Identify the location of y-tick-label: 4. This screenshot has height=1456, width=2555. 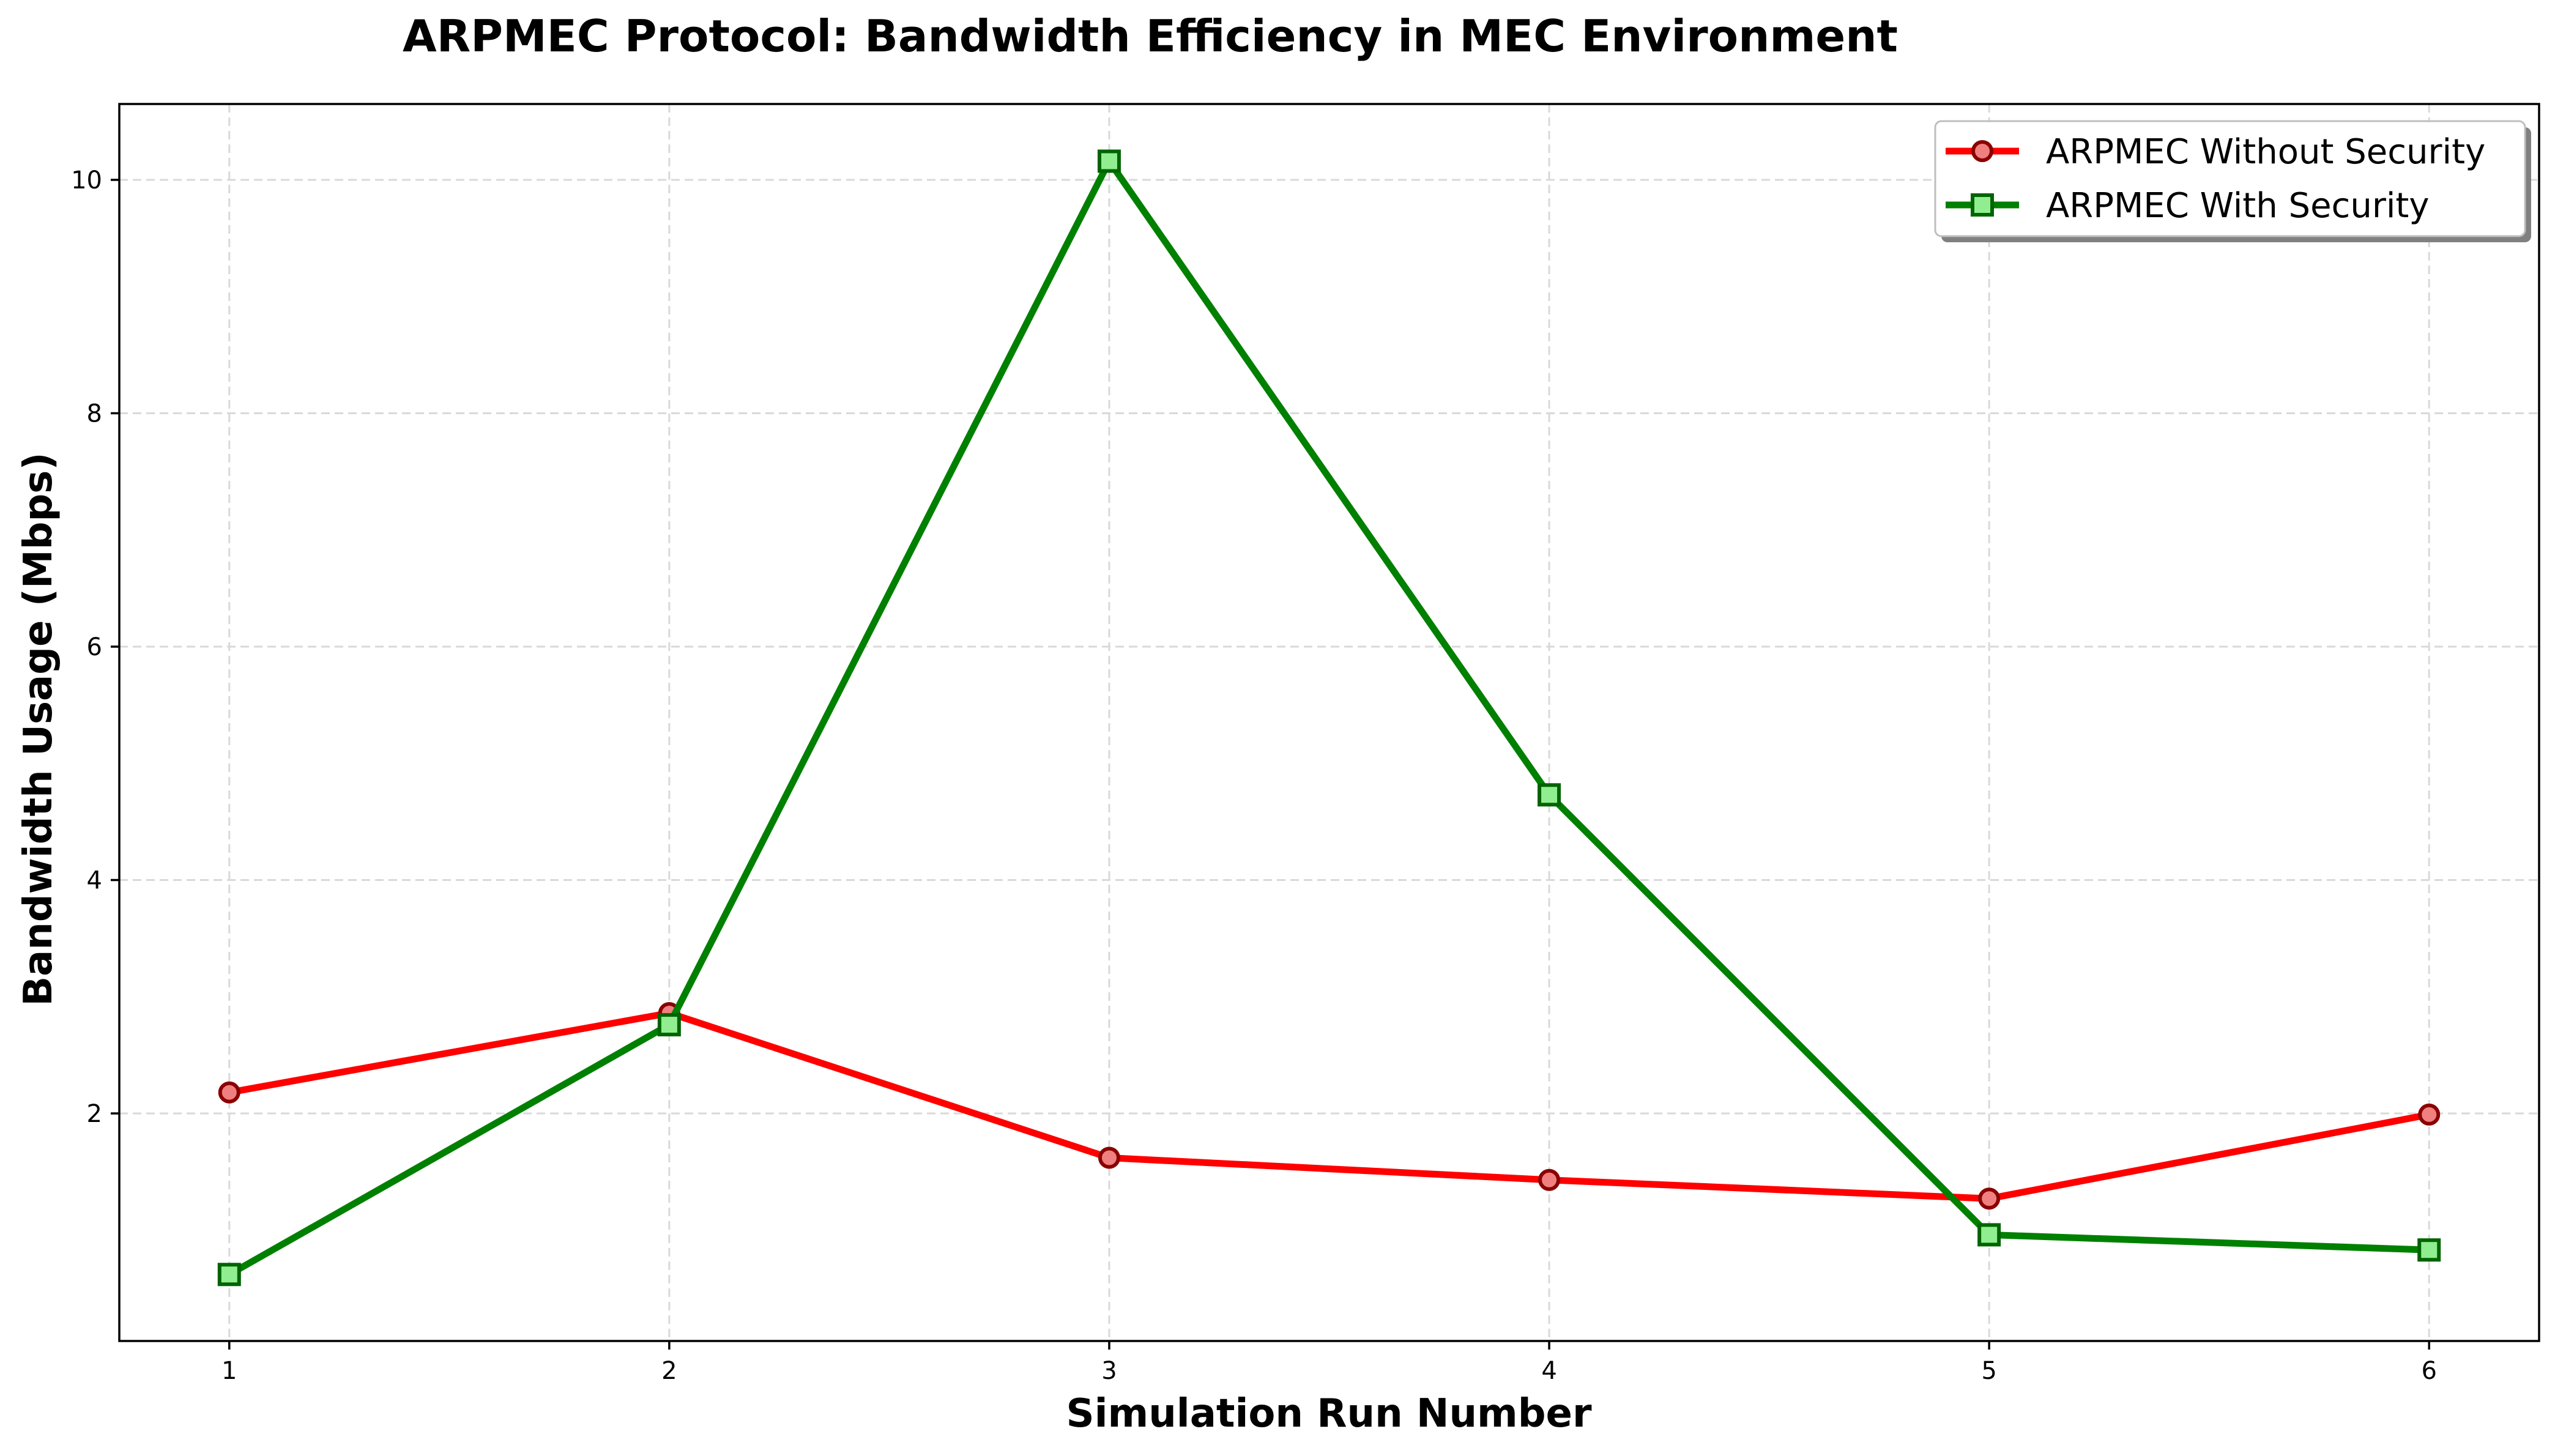
(94, 881).